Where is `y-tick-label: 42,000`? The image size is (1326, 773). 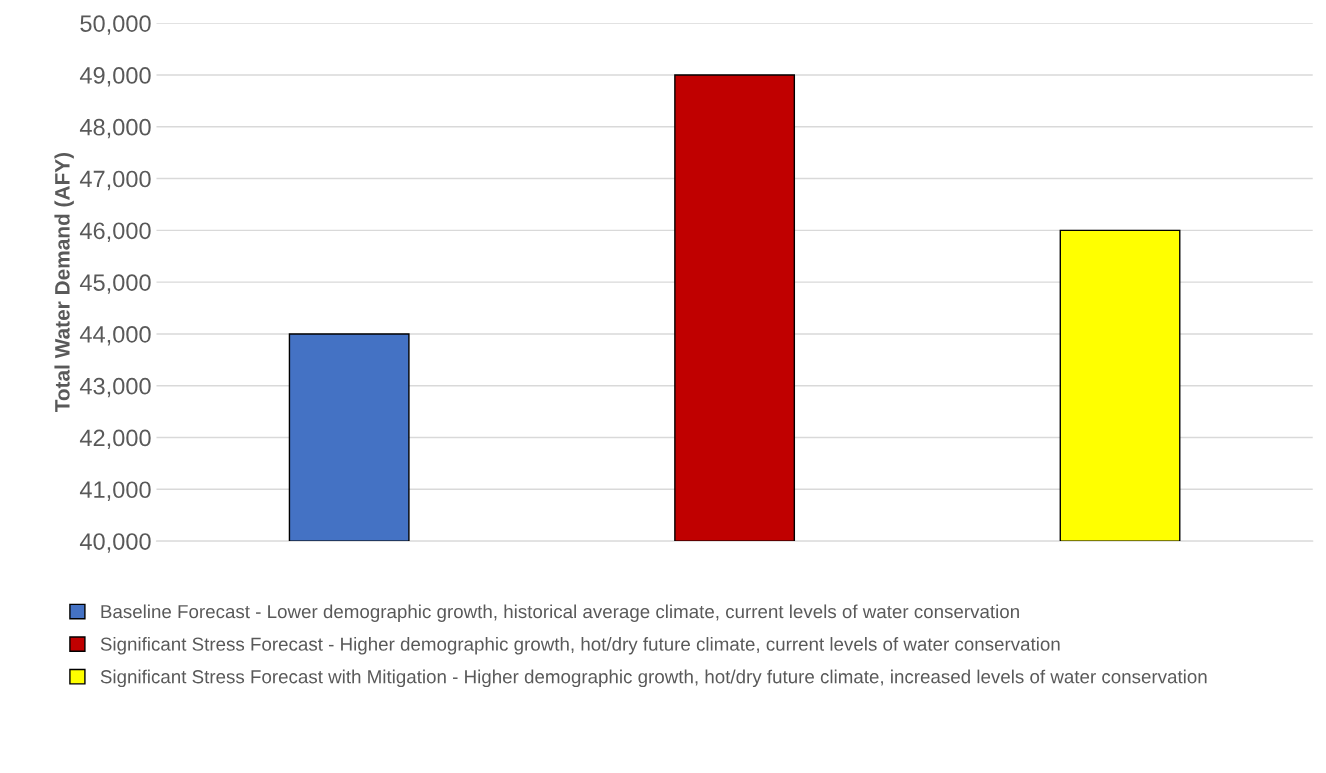 y-tick-label: 42,000 is located at coordinates (115, 439).